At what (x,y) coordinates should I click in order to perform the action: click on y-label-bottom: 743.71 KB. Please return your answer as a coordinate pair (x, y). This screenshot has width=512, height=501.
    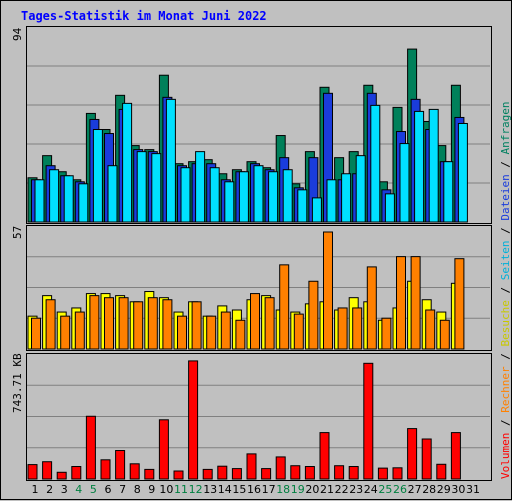
    Looking at the image, I should click on (17, 383).